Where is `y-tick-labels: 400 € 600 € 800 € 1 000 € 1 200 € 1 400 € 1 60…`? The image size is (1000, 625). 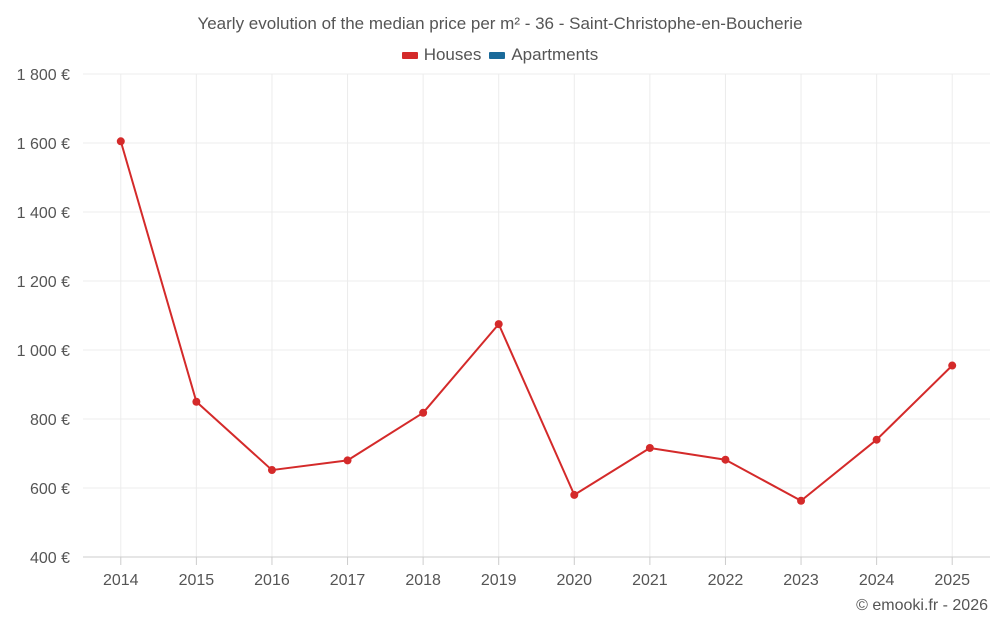 y-tick-labels: 400 € 600 € 800 € 1 000 € 1 200 € 1 400 € 1 60… is located at coordinates (43, 317).